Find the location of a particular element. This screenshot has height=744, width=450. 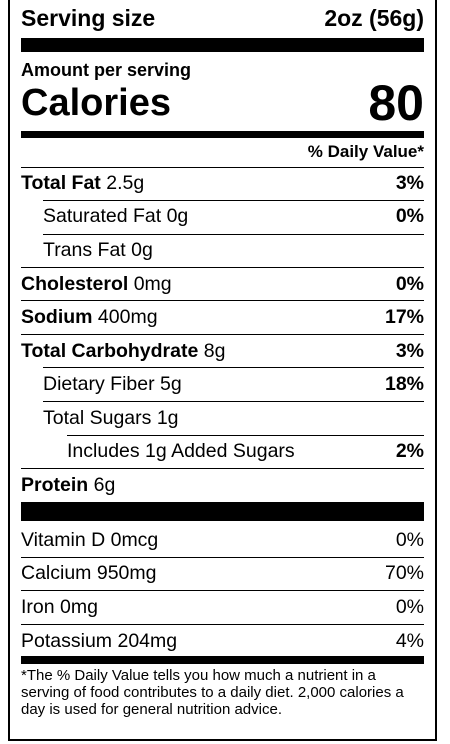

nutrient-row-total-fat: Total Fat 2.5g 3% is located at coordinates (222, 183).